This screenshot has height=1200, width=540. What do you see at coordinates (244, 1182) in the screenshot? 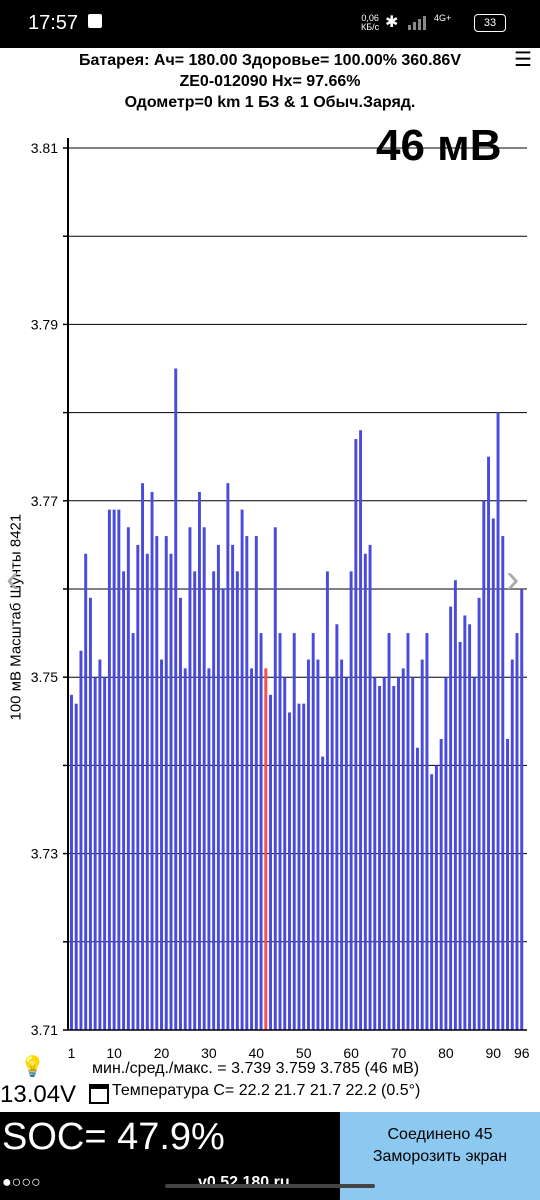
I see `app-version: v0.52.180 ru` at bounding box center [244, 1182].